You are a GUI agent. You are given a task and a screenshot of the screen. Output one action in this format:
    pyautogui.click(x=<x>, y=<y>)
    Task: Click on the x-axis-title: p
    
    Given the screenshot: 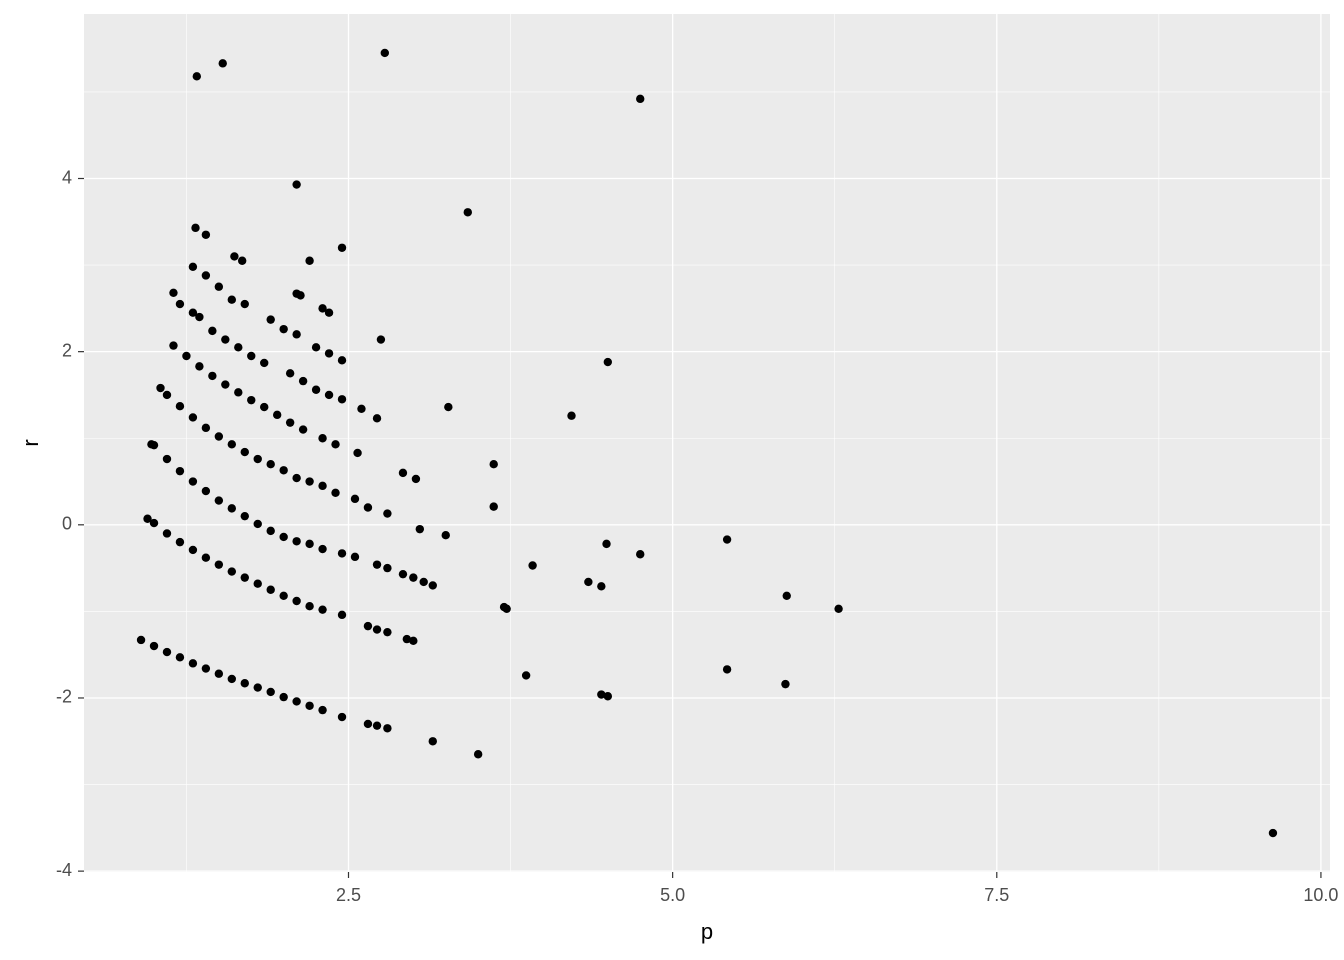 What is the action you would take?
    pyautogui.click(x=707, y=931)
    